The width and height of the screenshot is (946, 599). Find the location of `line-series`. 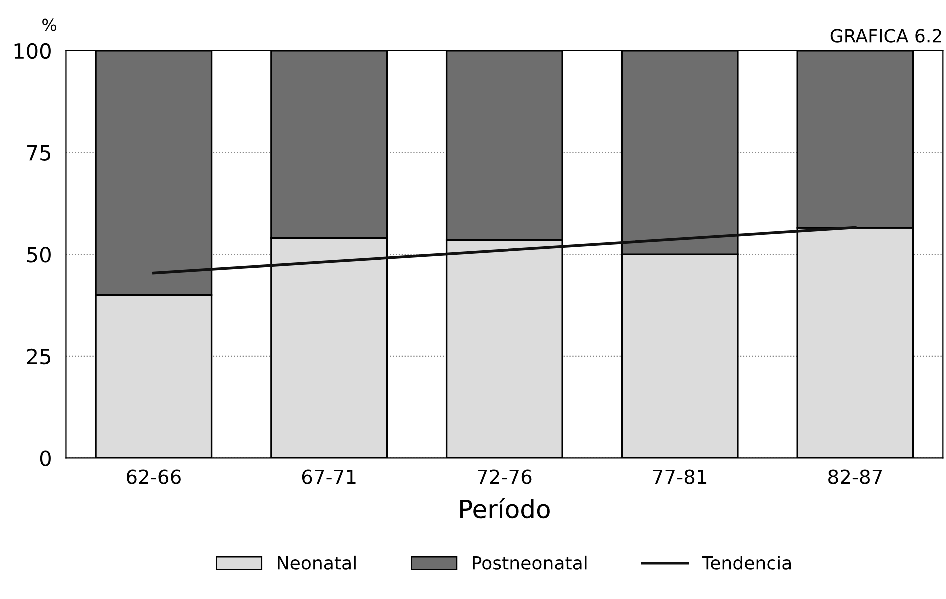

line-series is located at coordinates (504, 250).